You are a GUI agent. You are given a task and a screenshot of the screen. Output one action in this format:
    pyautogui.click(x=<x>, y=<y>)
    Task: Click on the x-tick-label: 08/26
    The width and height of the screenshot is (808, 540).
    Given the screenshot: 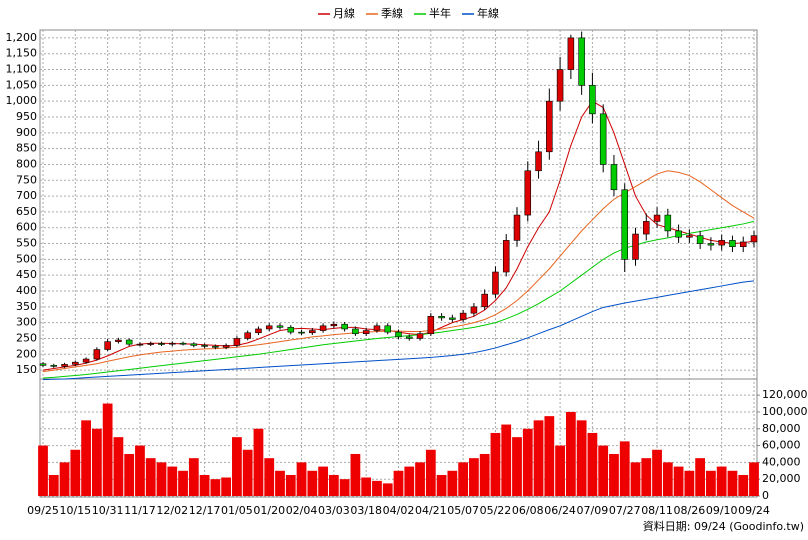 What is the action you would take?
    pyautogui.click(x=690, y=510)
    